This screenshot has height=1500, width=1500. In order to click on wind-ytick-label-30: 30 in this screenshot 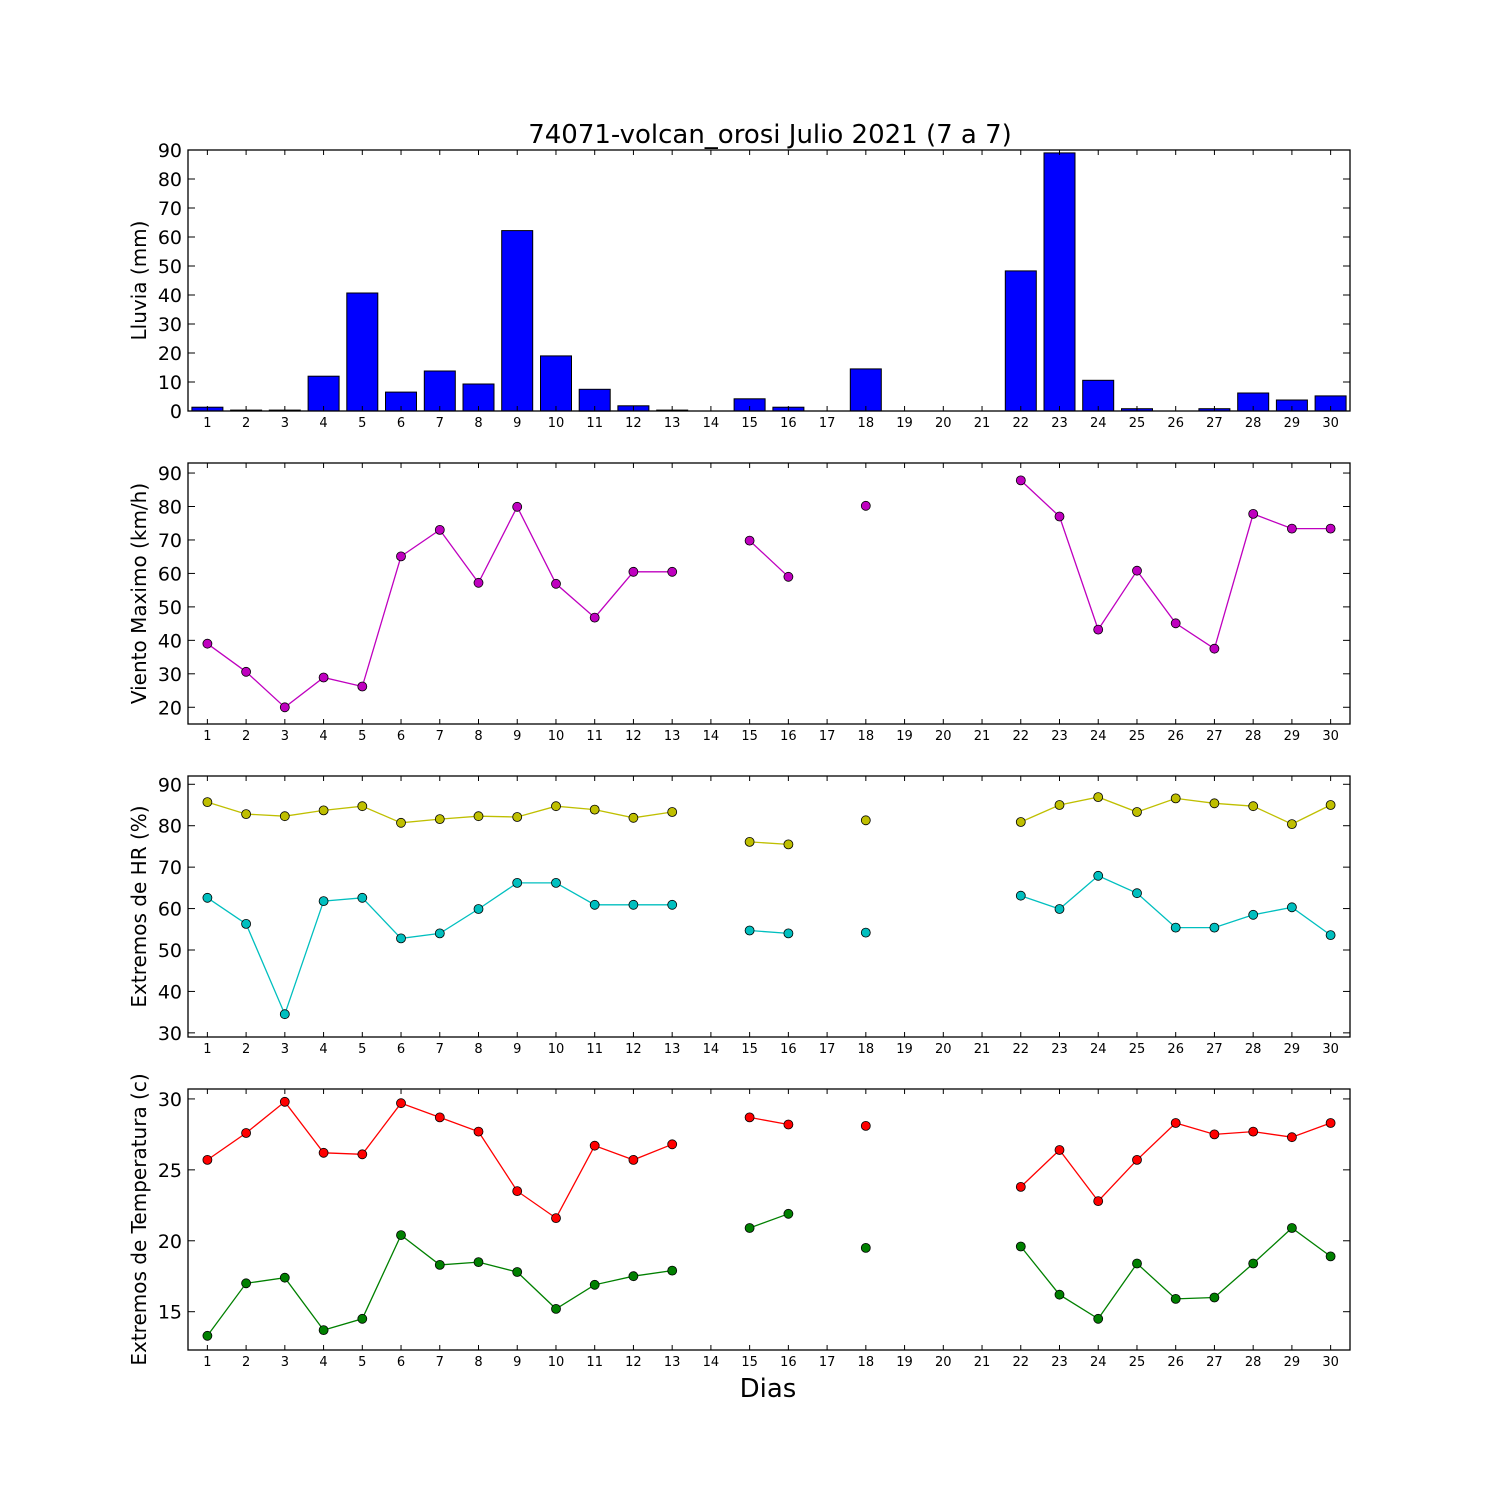, I will do `click(170, 675)`.